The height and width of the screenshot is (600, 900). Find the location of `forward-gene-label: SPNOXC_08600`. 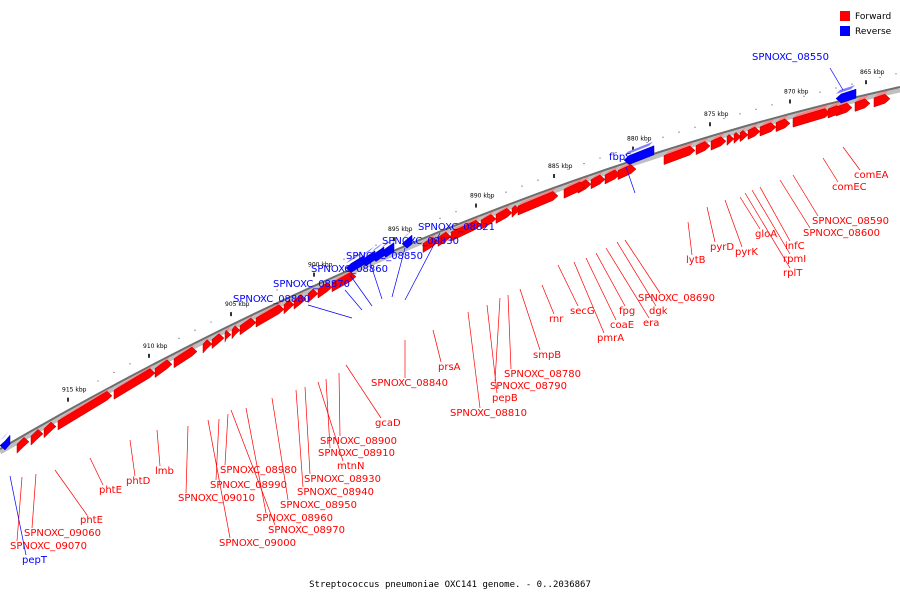

forward-gene-label: SPNOXC_08600 is located at coordinates (841, 233).